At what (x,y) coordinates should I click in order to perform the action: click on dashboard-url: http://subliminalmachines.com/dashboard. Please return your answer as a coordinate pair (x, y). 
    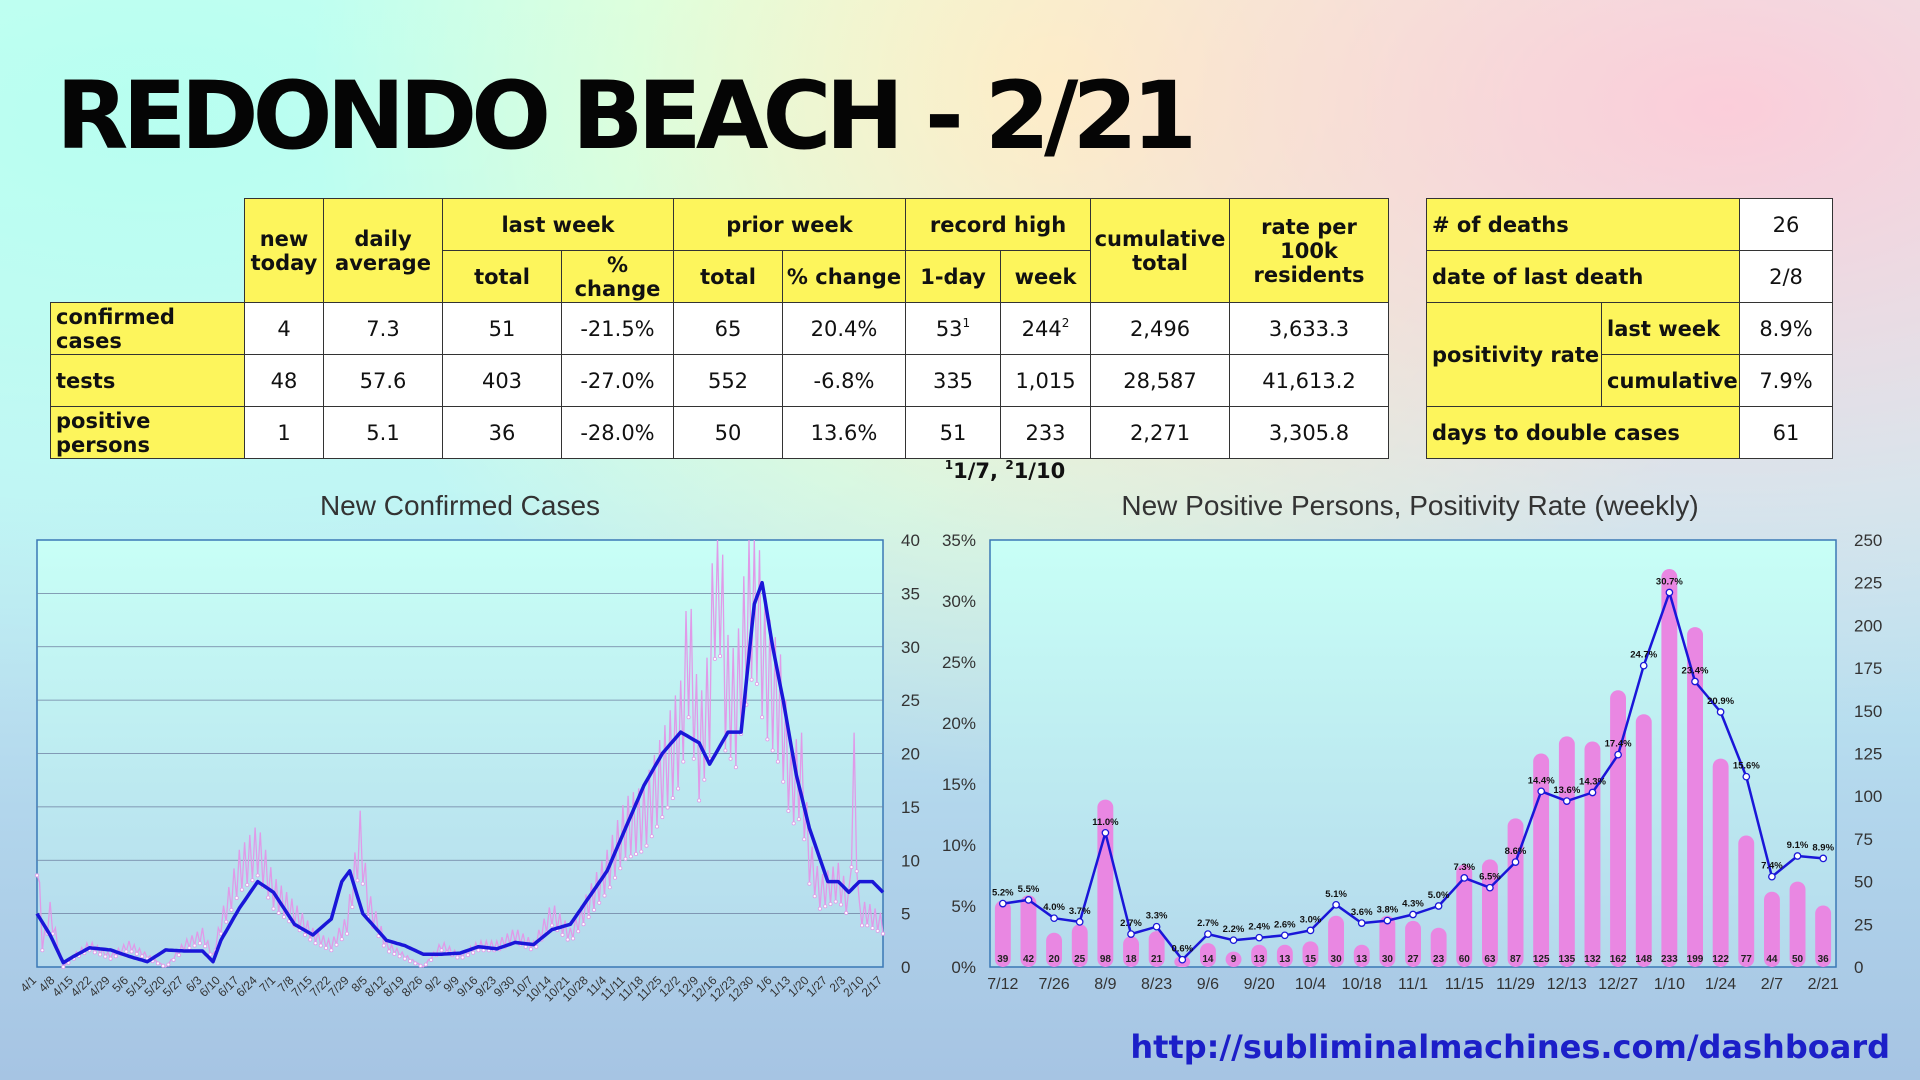
    Looking at the image, I should click on (1510, 1047).